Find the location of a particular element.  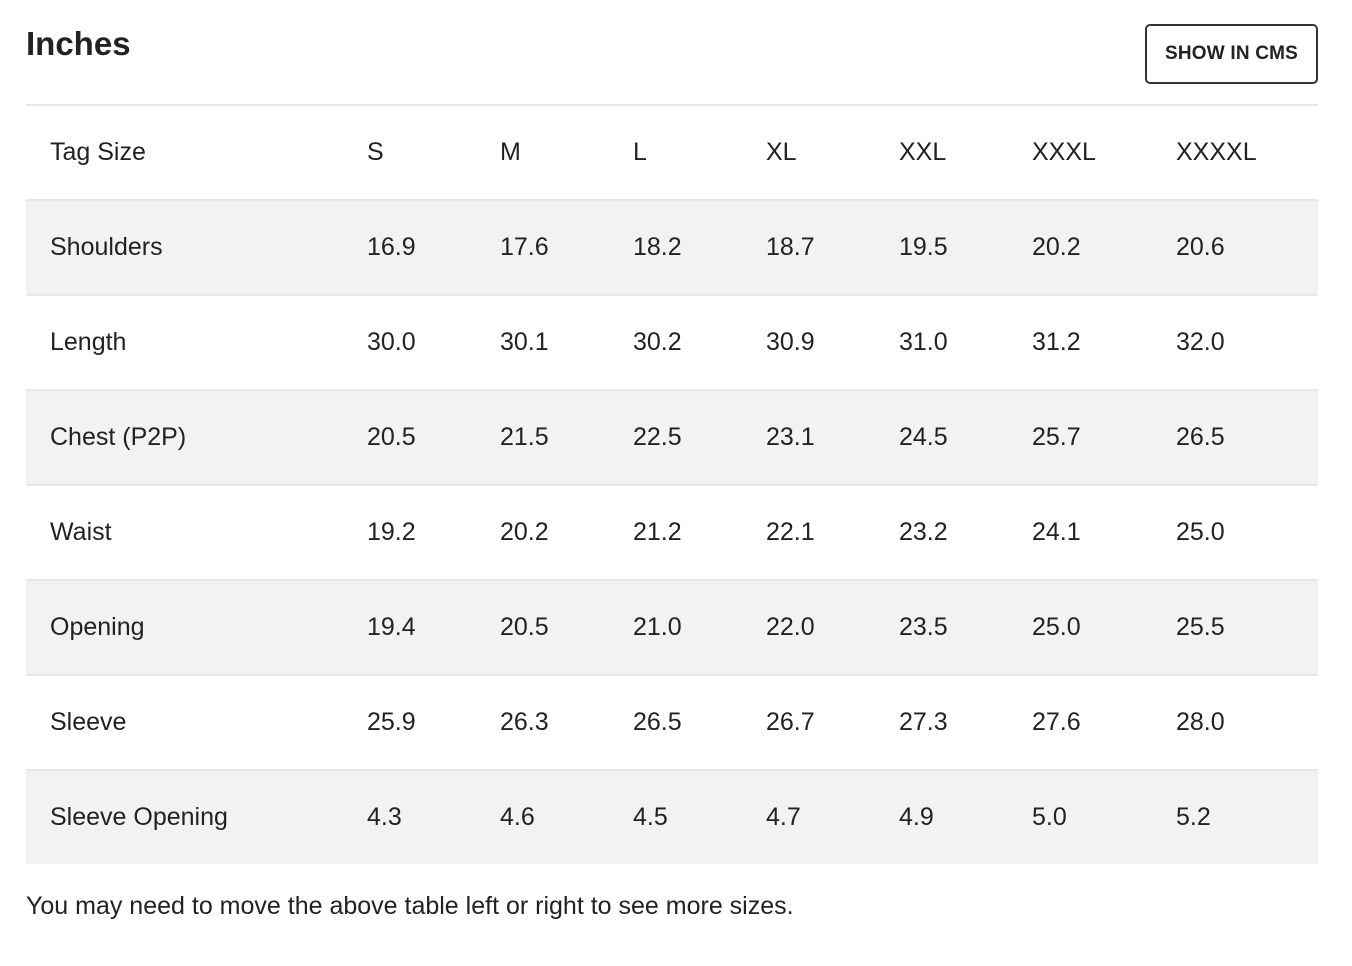

table-cell: 27.3 is located at coordinates (923, 722).